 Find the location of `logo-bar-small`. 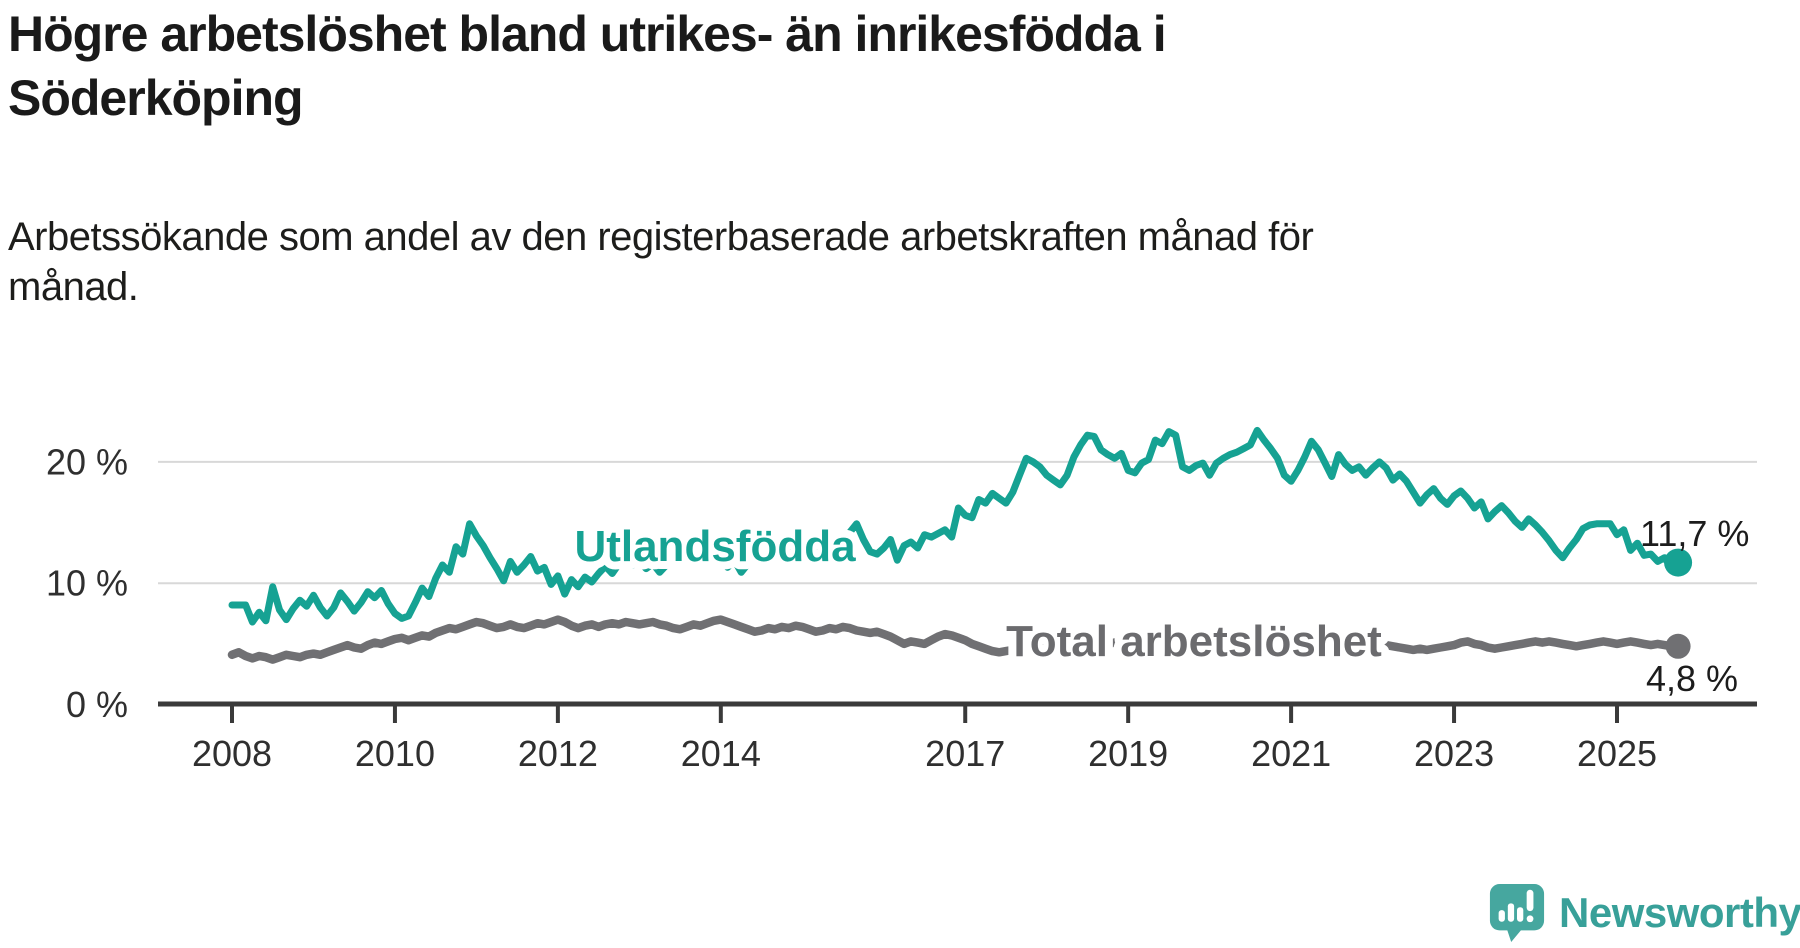

logo-bar-small is located at coordinates (1501, 916).